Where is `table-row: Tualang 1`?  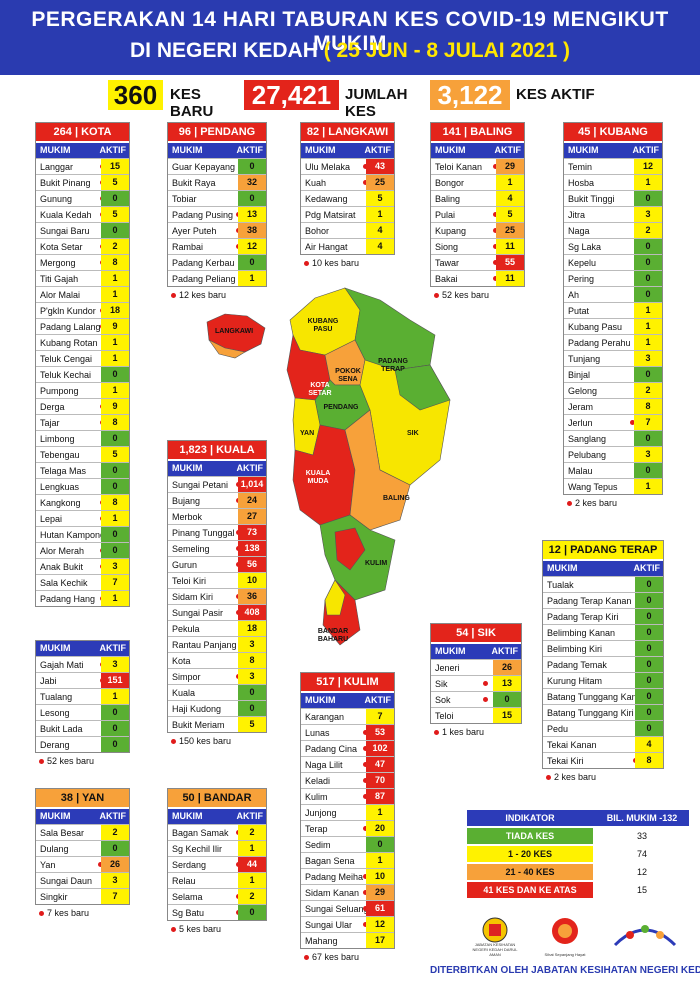 table-row: Tualang 1 is located at coordinates (82, 696).